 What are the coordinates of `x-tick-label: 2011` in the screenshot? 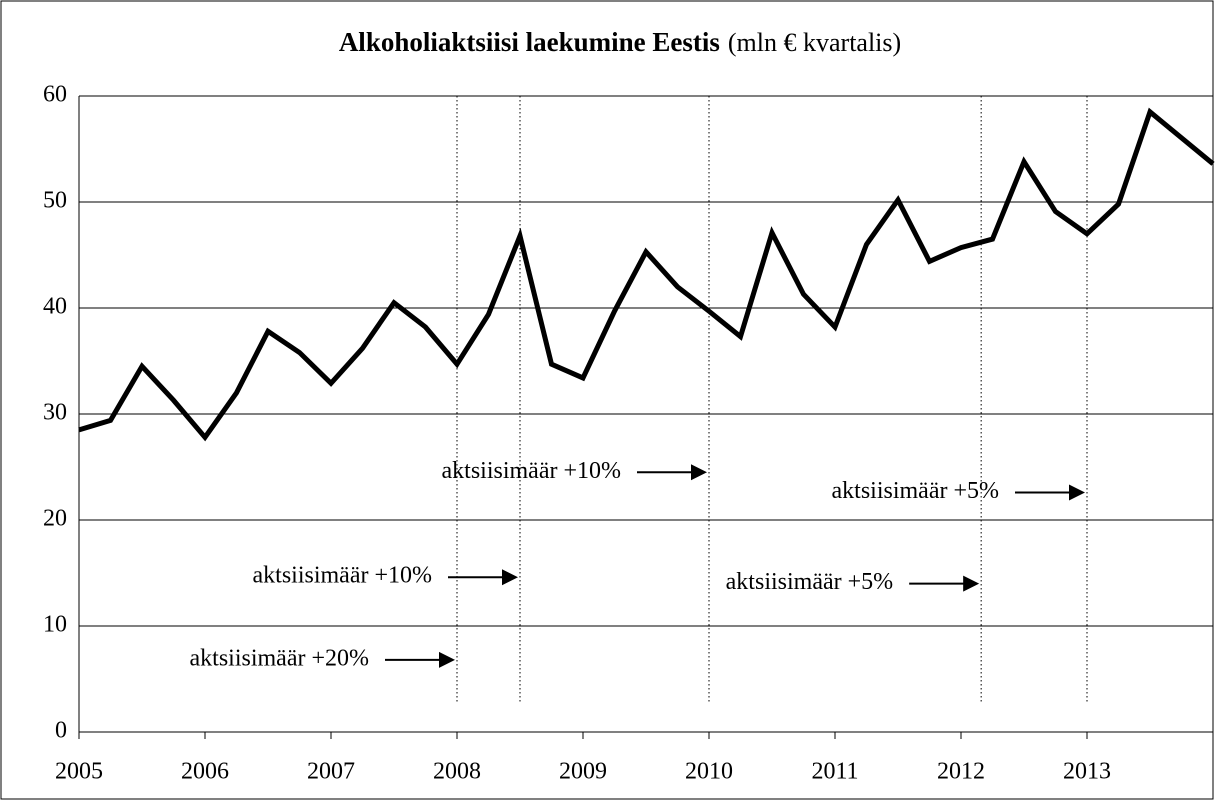 It's located at (834, 772).